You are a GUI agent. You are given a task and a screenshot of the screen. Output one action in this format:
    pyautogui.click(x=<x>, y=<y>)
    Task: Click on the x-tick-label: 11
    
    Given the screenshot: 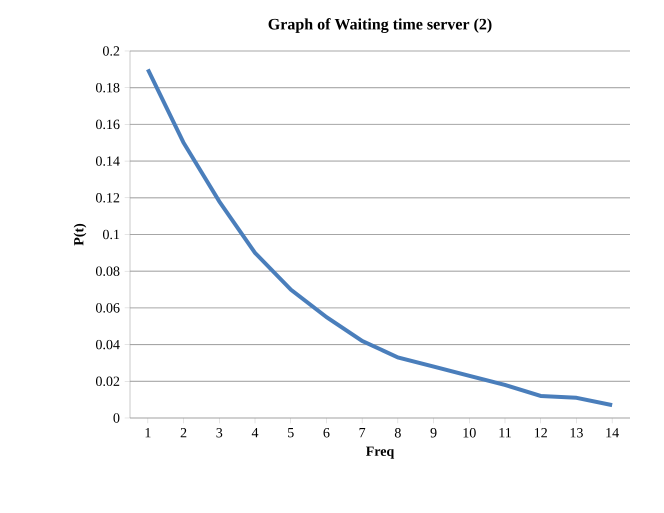 What is the action you would take?
    pyautogui.click(x=505, y=433)
    